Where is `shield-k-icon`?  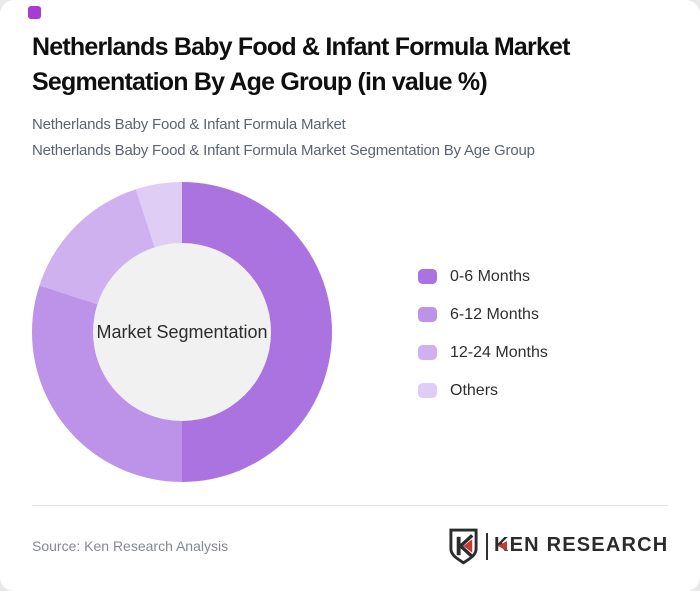 shield-k-icon is located at coordinates (463, 546).